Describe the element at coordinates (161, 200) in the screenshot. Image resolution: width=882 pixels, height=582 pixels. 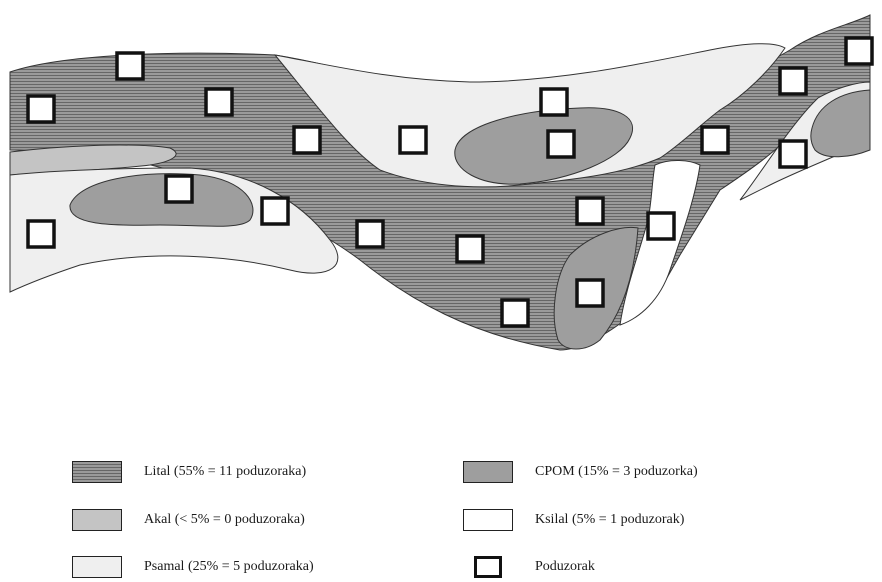
I see `cpom-region-lower-left` at that location.